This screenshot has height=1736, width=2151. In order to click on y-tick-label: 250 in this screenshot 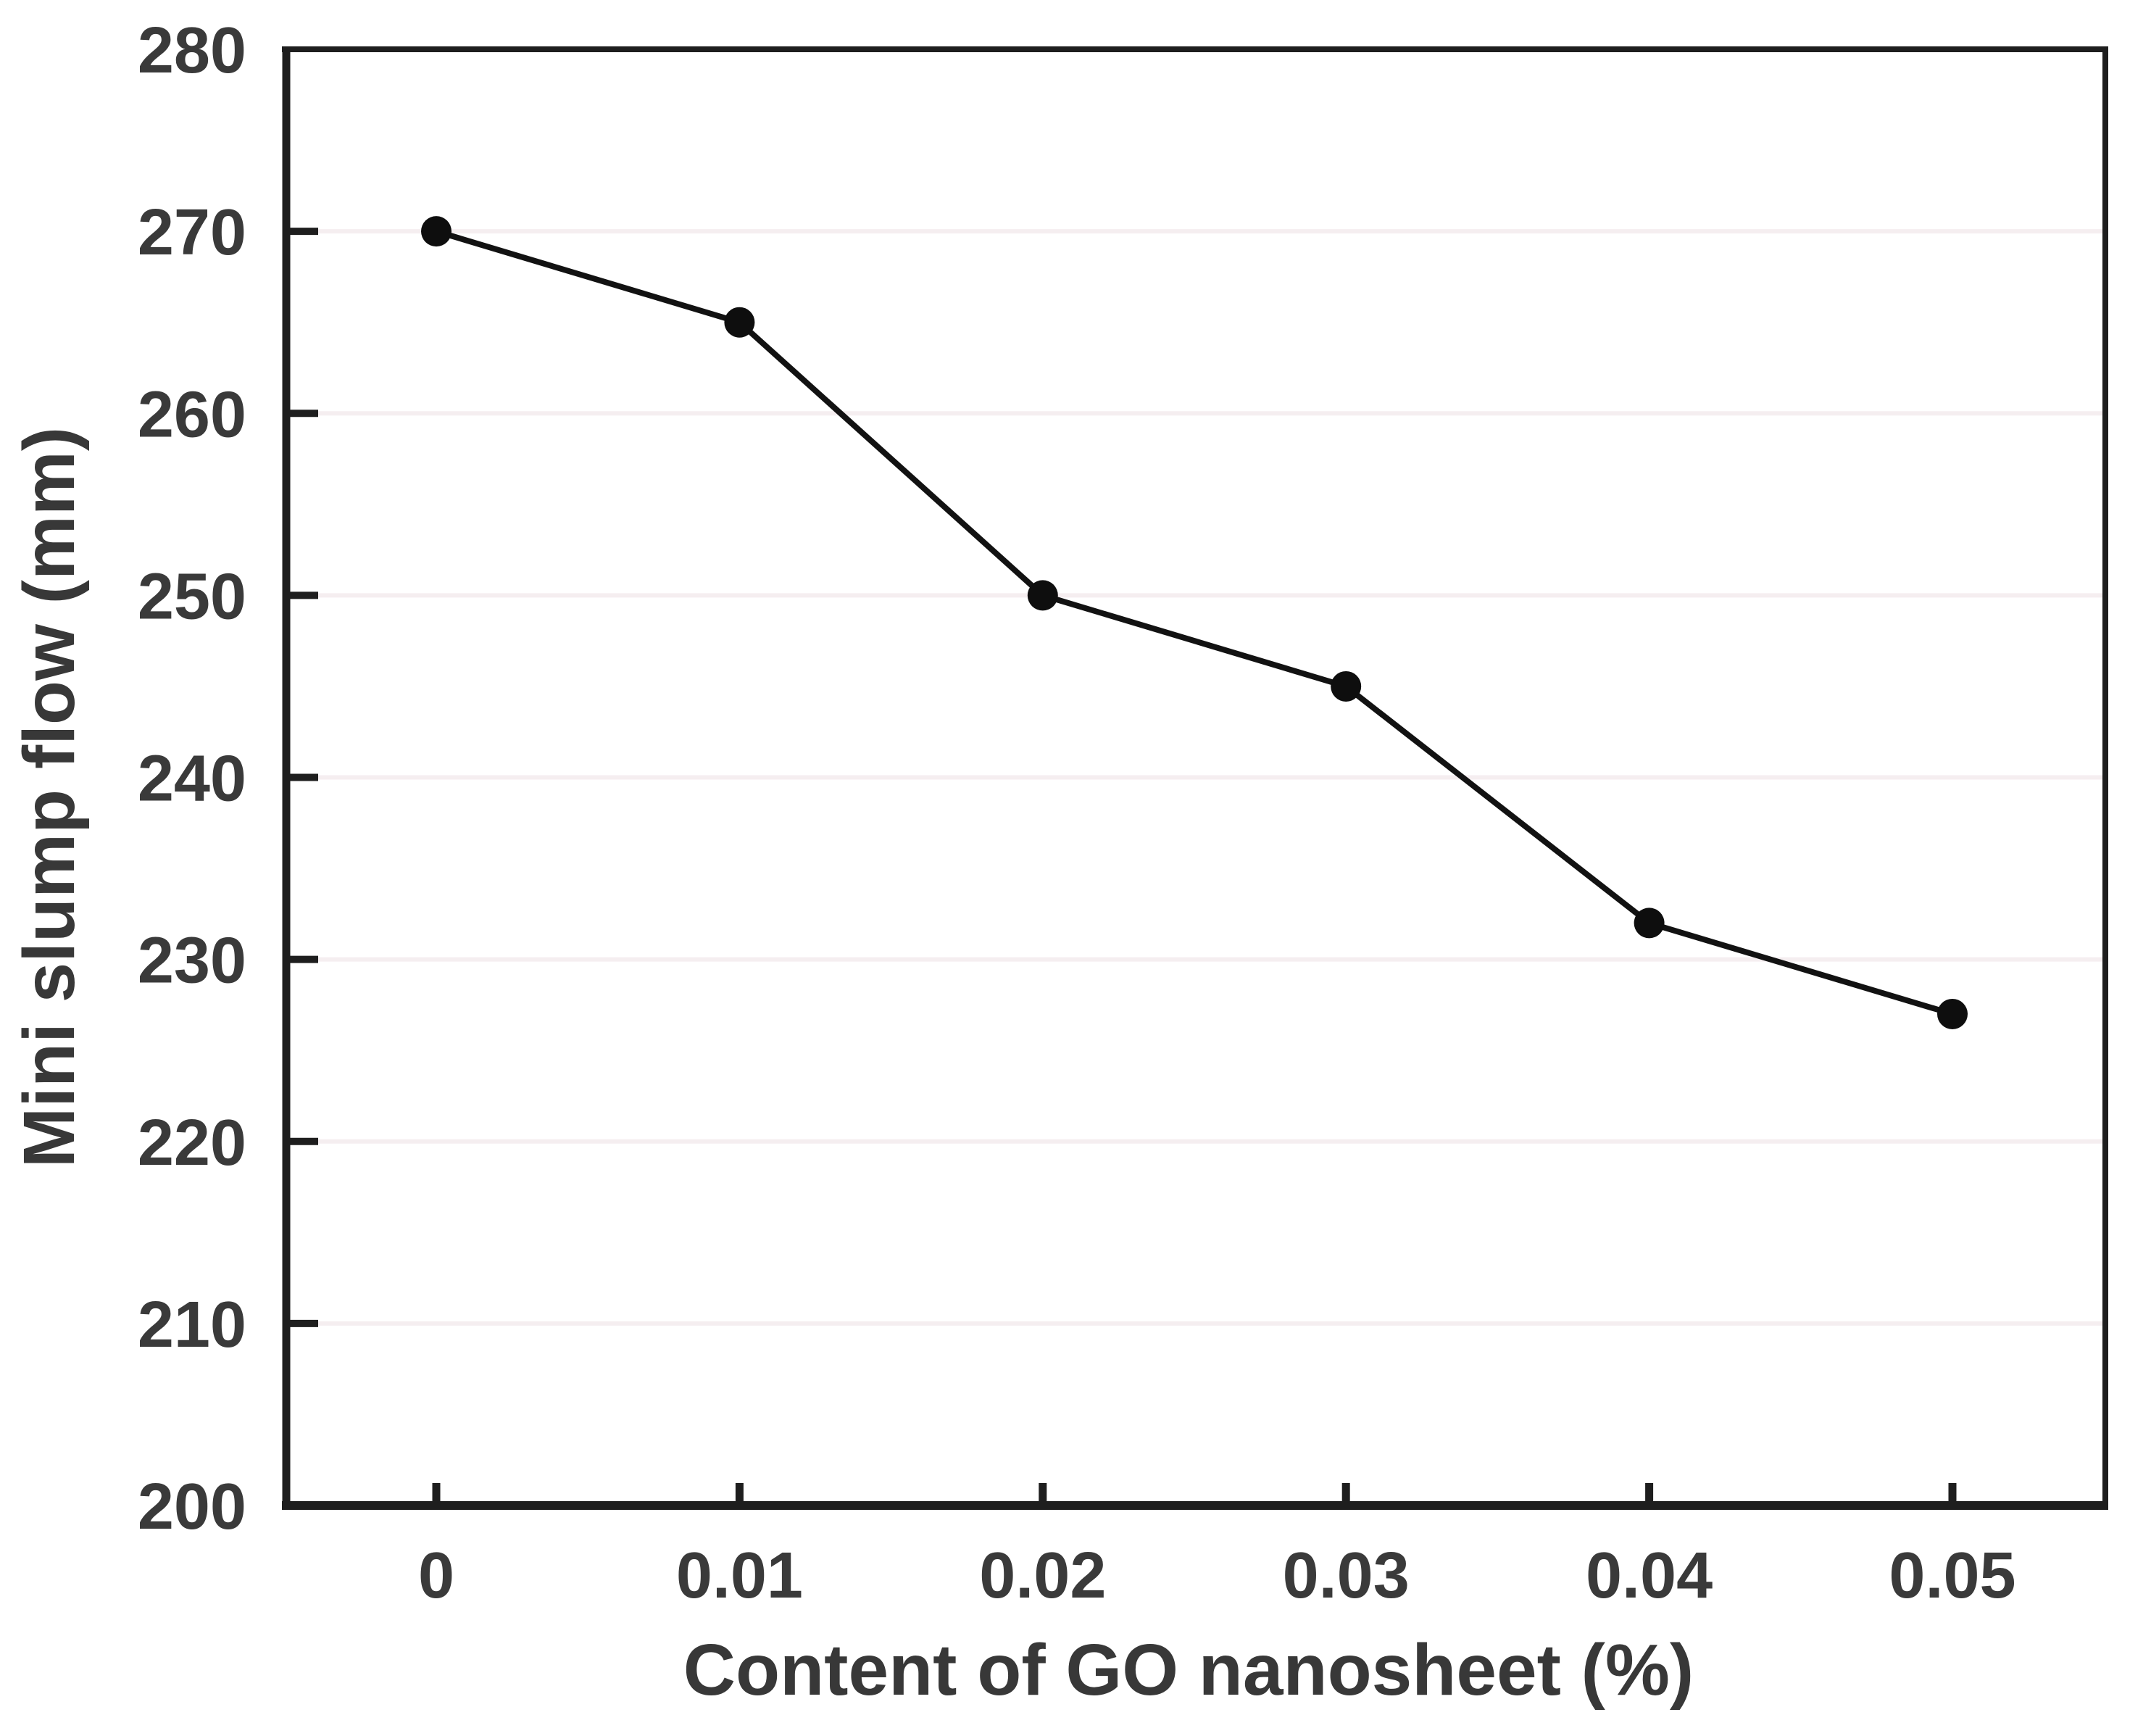, I will do `click(192, 596)`.